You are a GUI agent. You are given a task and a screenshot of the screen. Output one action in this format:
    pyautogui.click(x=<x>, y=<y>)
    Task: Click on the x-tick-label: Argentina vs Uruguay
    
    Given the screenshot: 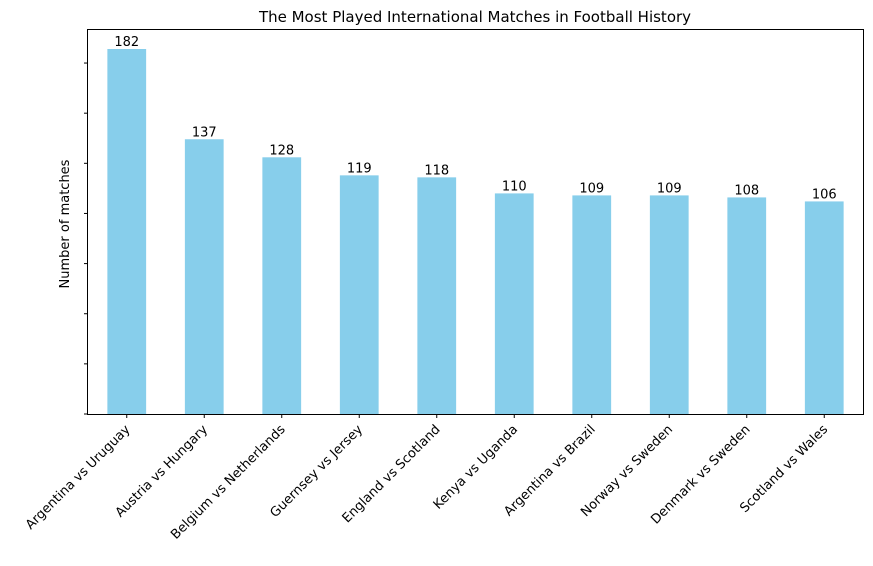 What is the action you would take?
    pyautogui.click(x=78, y=477)
    